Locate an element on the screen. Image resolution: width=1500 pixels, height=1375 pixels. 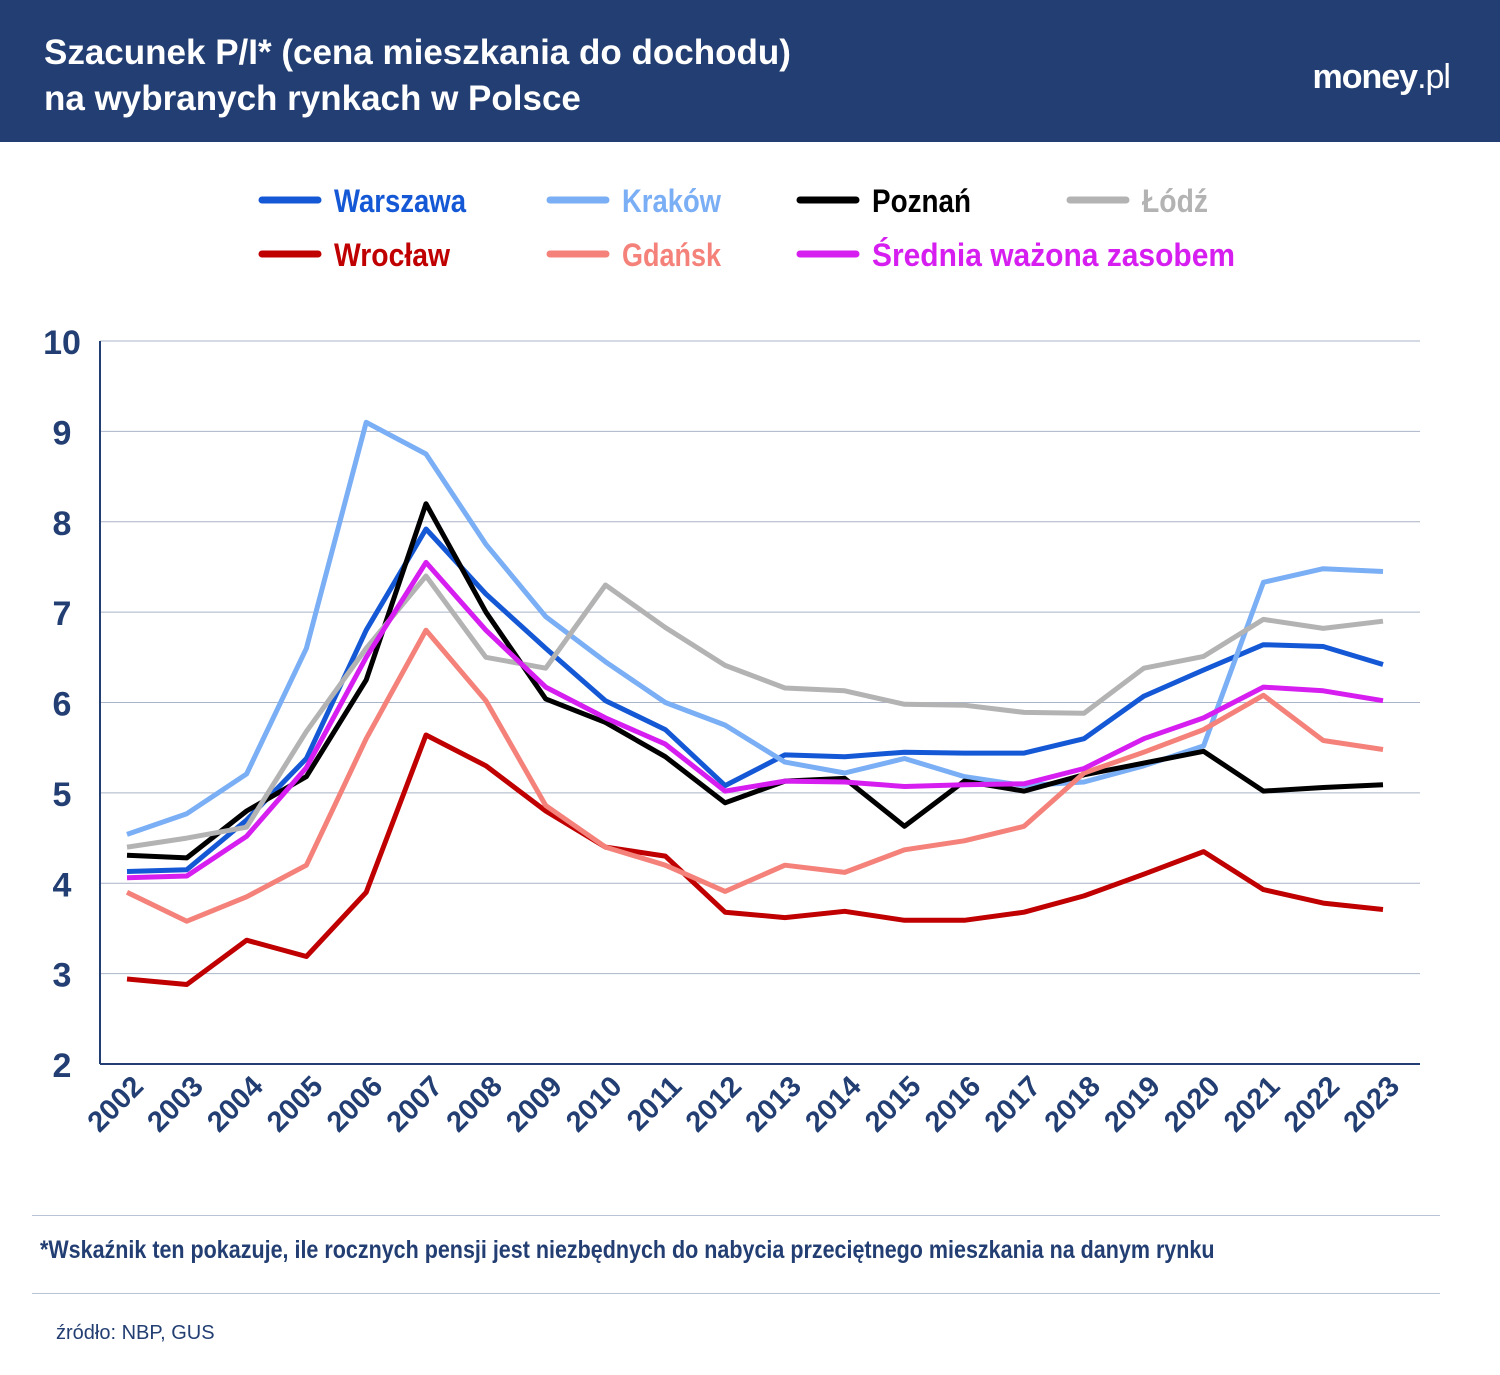
y-tick-label: 9 is located at coordinates (62, 433).